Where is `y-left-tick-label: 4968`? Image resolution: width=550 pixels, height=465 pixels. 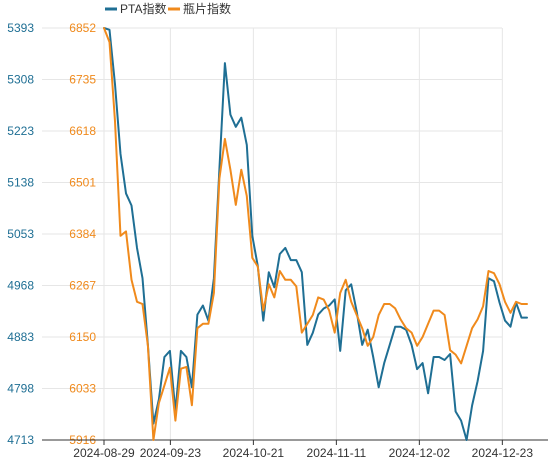 y-left-tick-label: 4968 is located at coordinates (20, 286).